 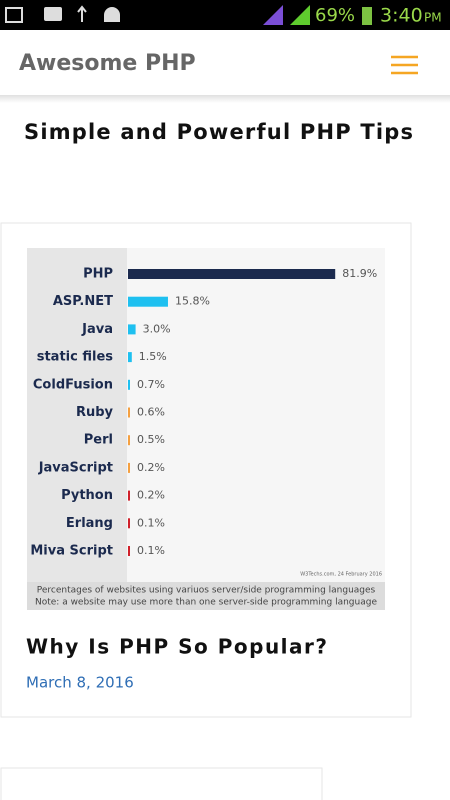 I want to click on chart-caption-band, so click(x=206, y=596).